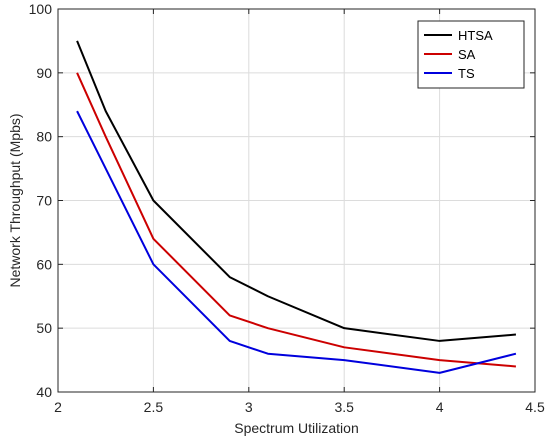 This screenshot has width=550, height=443. What do you see at coordinates (44, 392) in the screenshot?
I see `y-tick-label: 40` at bounding box center [44, 392].